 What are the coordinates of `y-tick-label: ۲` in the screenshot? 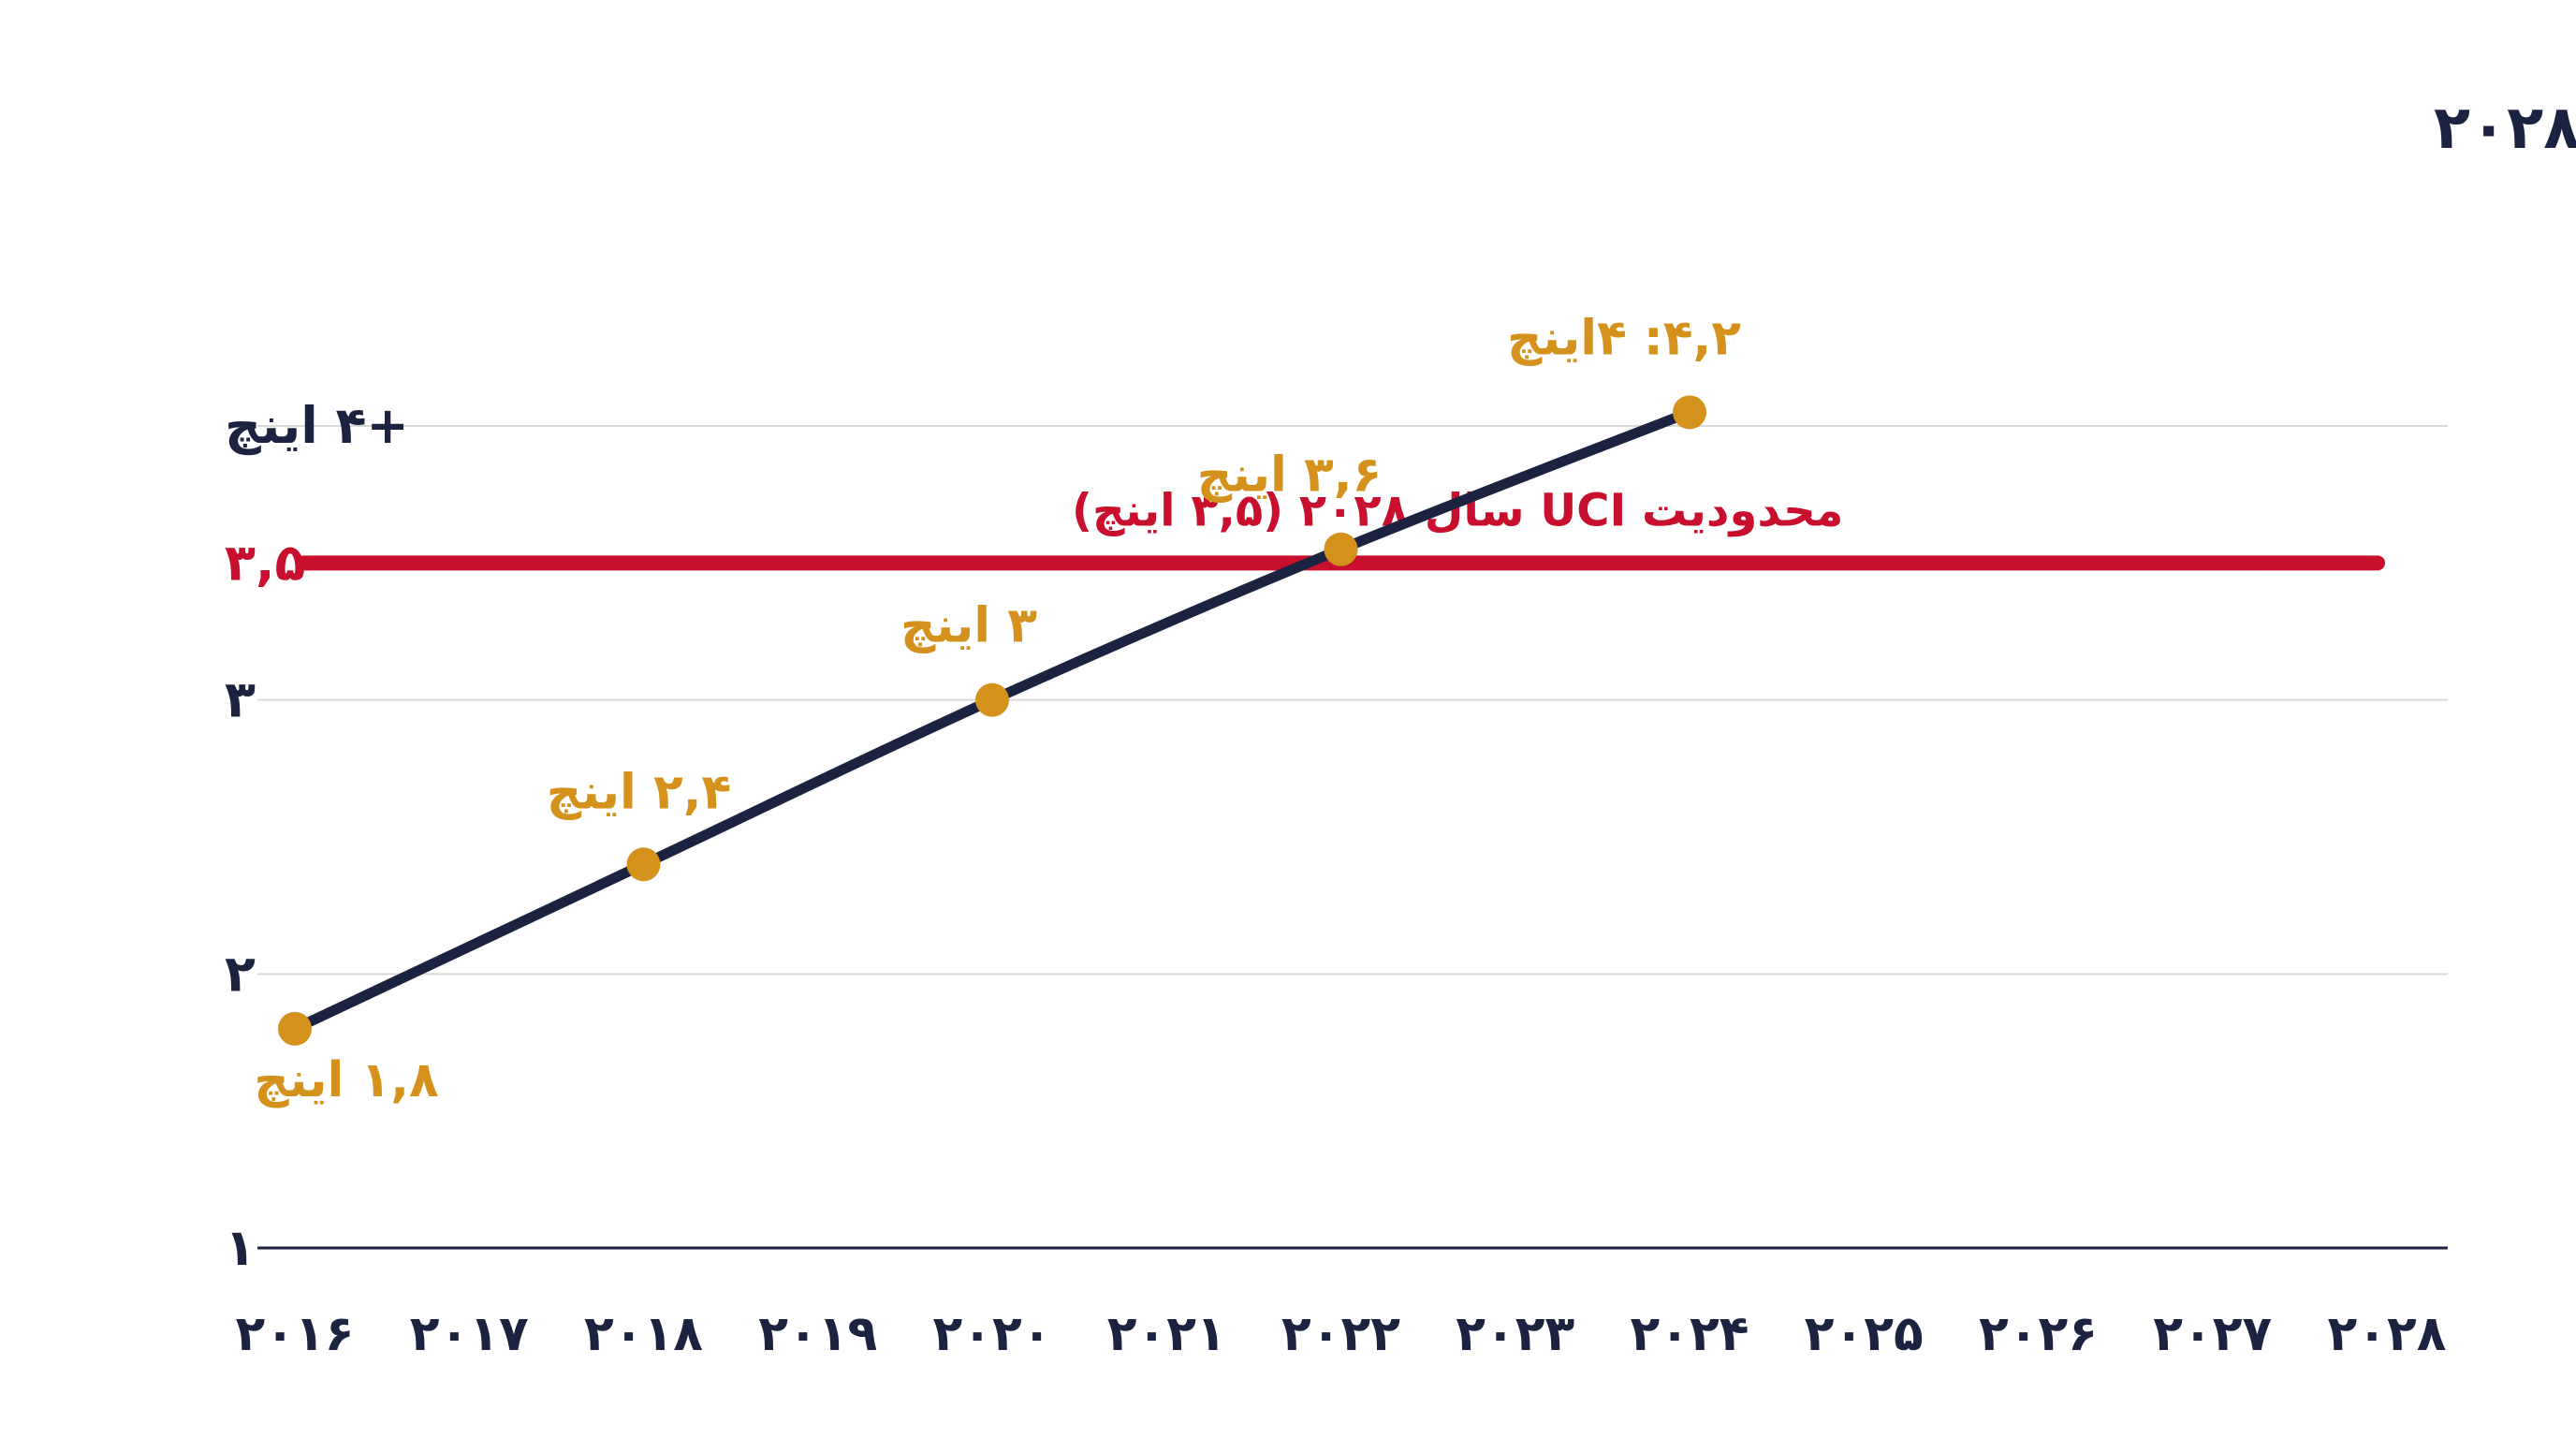 It's located at (240, 973).